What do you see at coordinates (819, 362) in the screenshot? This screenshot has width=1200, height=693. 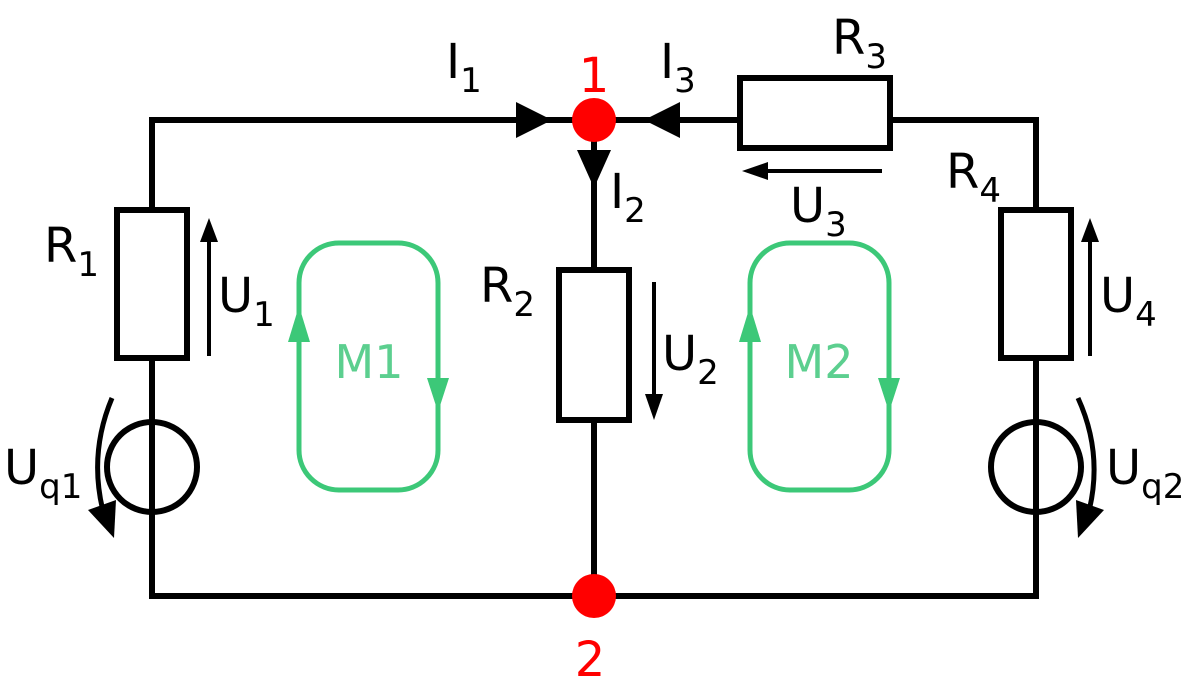 I see `mesh-m2-label: M2` at bounding box center [819, 362].